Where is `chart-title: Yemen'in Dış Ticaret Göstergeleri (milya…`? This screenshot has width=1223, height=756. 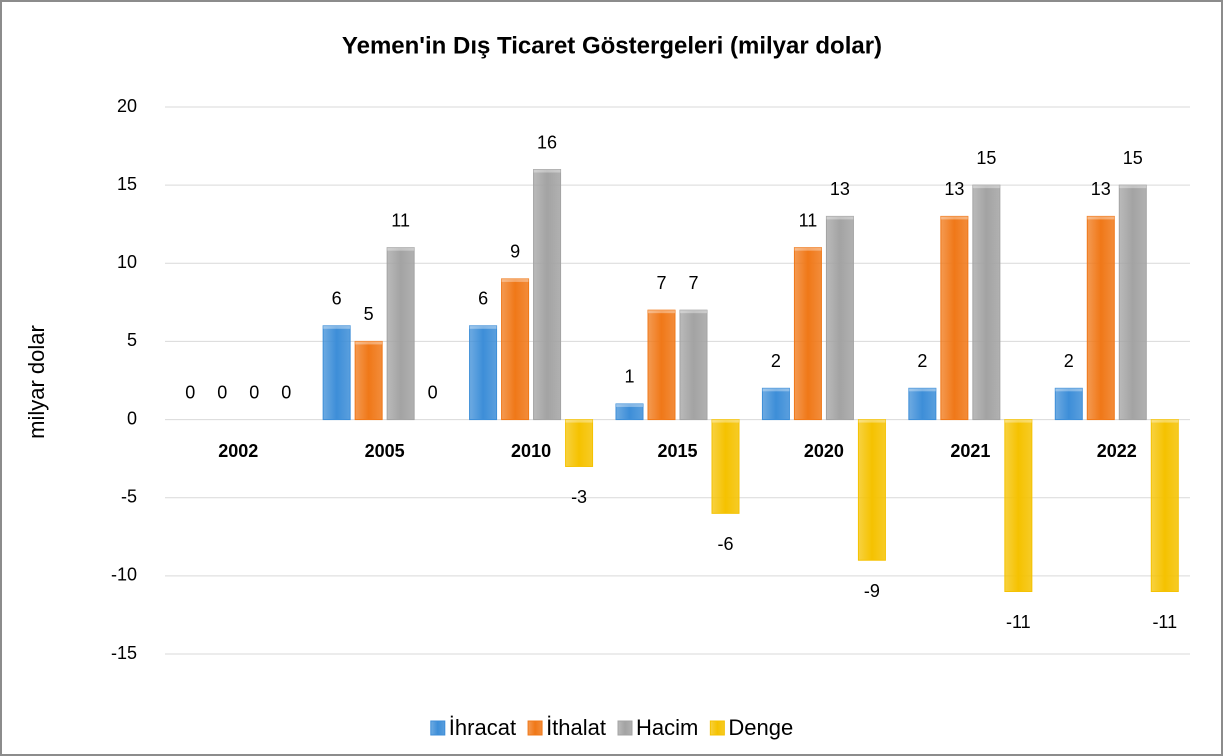
chart-title: Yemen'in Dış Ticaret Göstergeleri (milya… is located at coordinates (612, 45).